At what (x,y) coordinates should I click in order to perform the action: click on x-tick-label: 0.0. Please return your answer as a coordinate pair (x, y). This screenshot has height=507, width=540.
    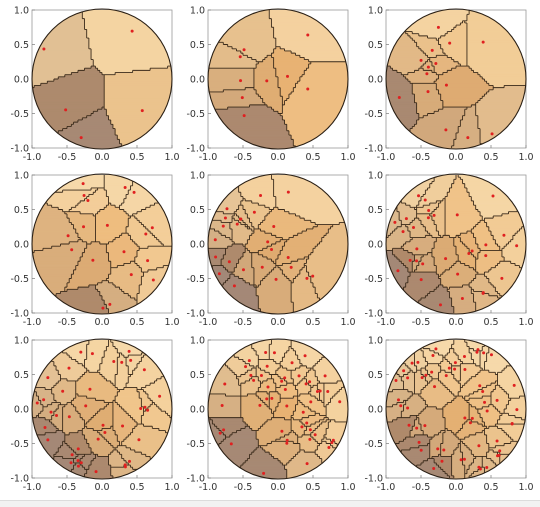
    Looking at the image, I should click on (101, 157).